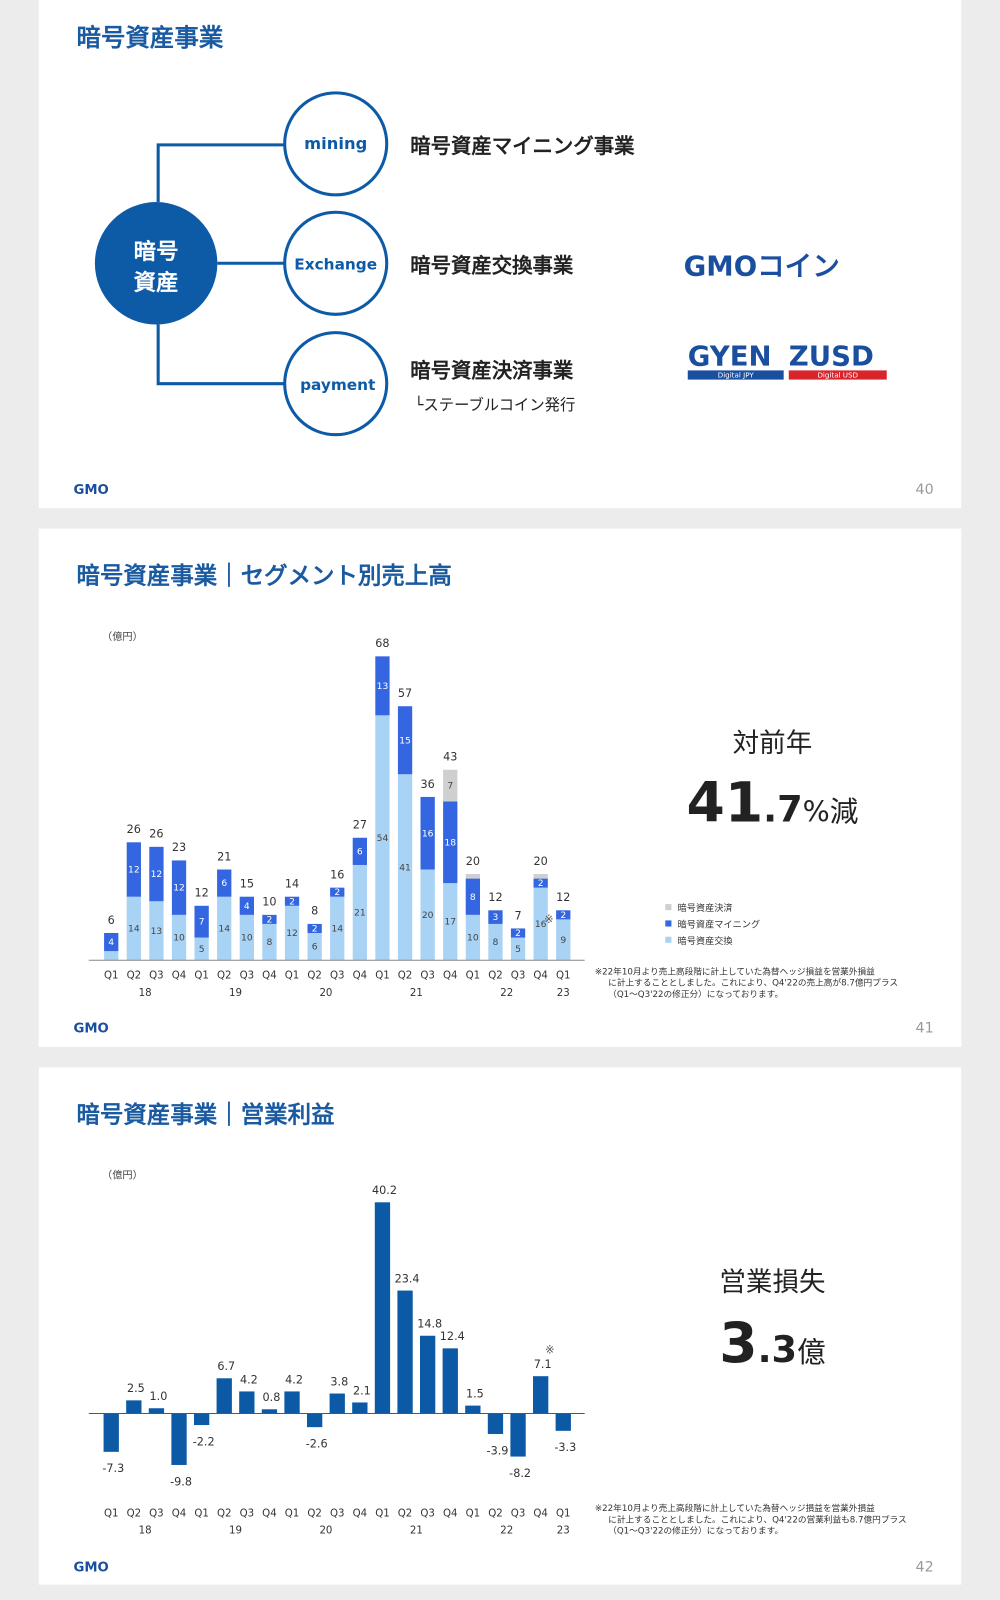 The height and width of the screenshot is (1600, 1000). What do you see at coordinates (772, 1282) in the screenshot?
I see `callout-label: 営業損失` at bounding box center [772, 1282].